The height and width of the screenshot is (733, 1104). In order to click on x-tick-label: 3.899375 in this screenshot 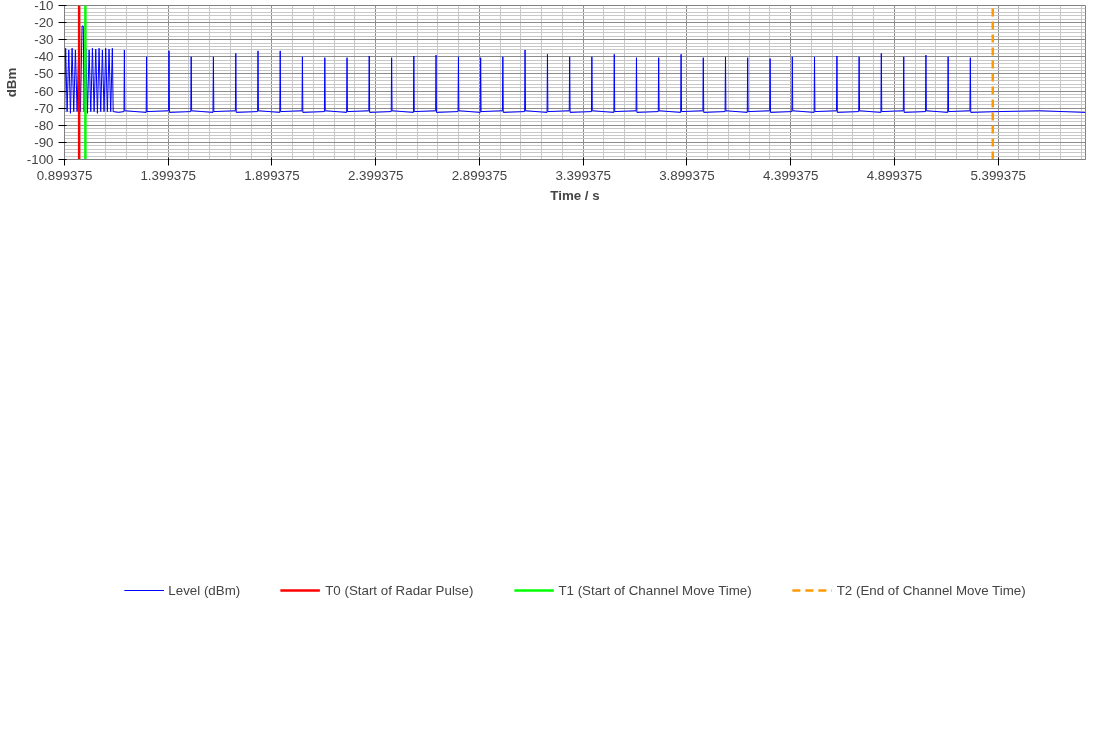, I will do `click(687, 175)`.